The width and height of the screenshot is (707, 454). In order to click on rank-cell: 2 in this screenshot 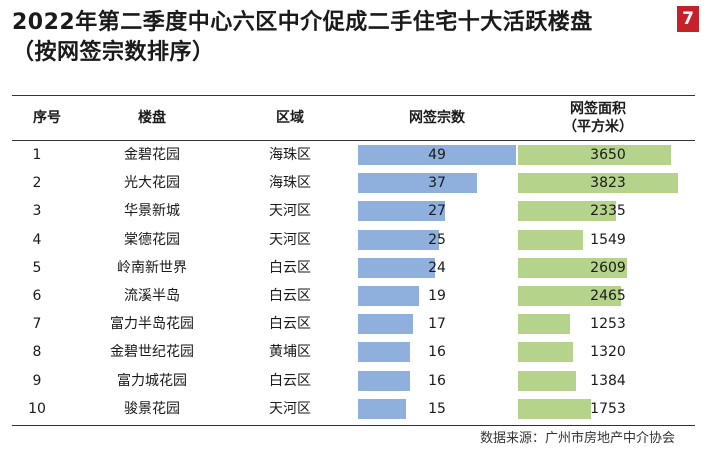, I will do `click(37, 183)`.